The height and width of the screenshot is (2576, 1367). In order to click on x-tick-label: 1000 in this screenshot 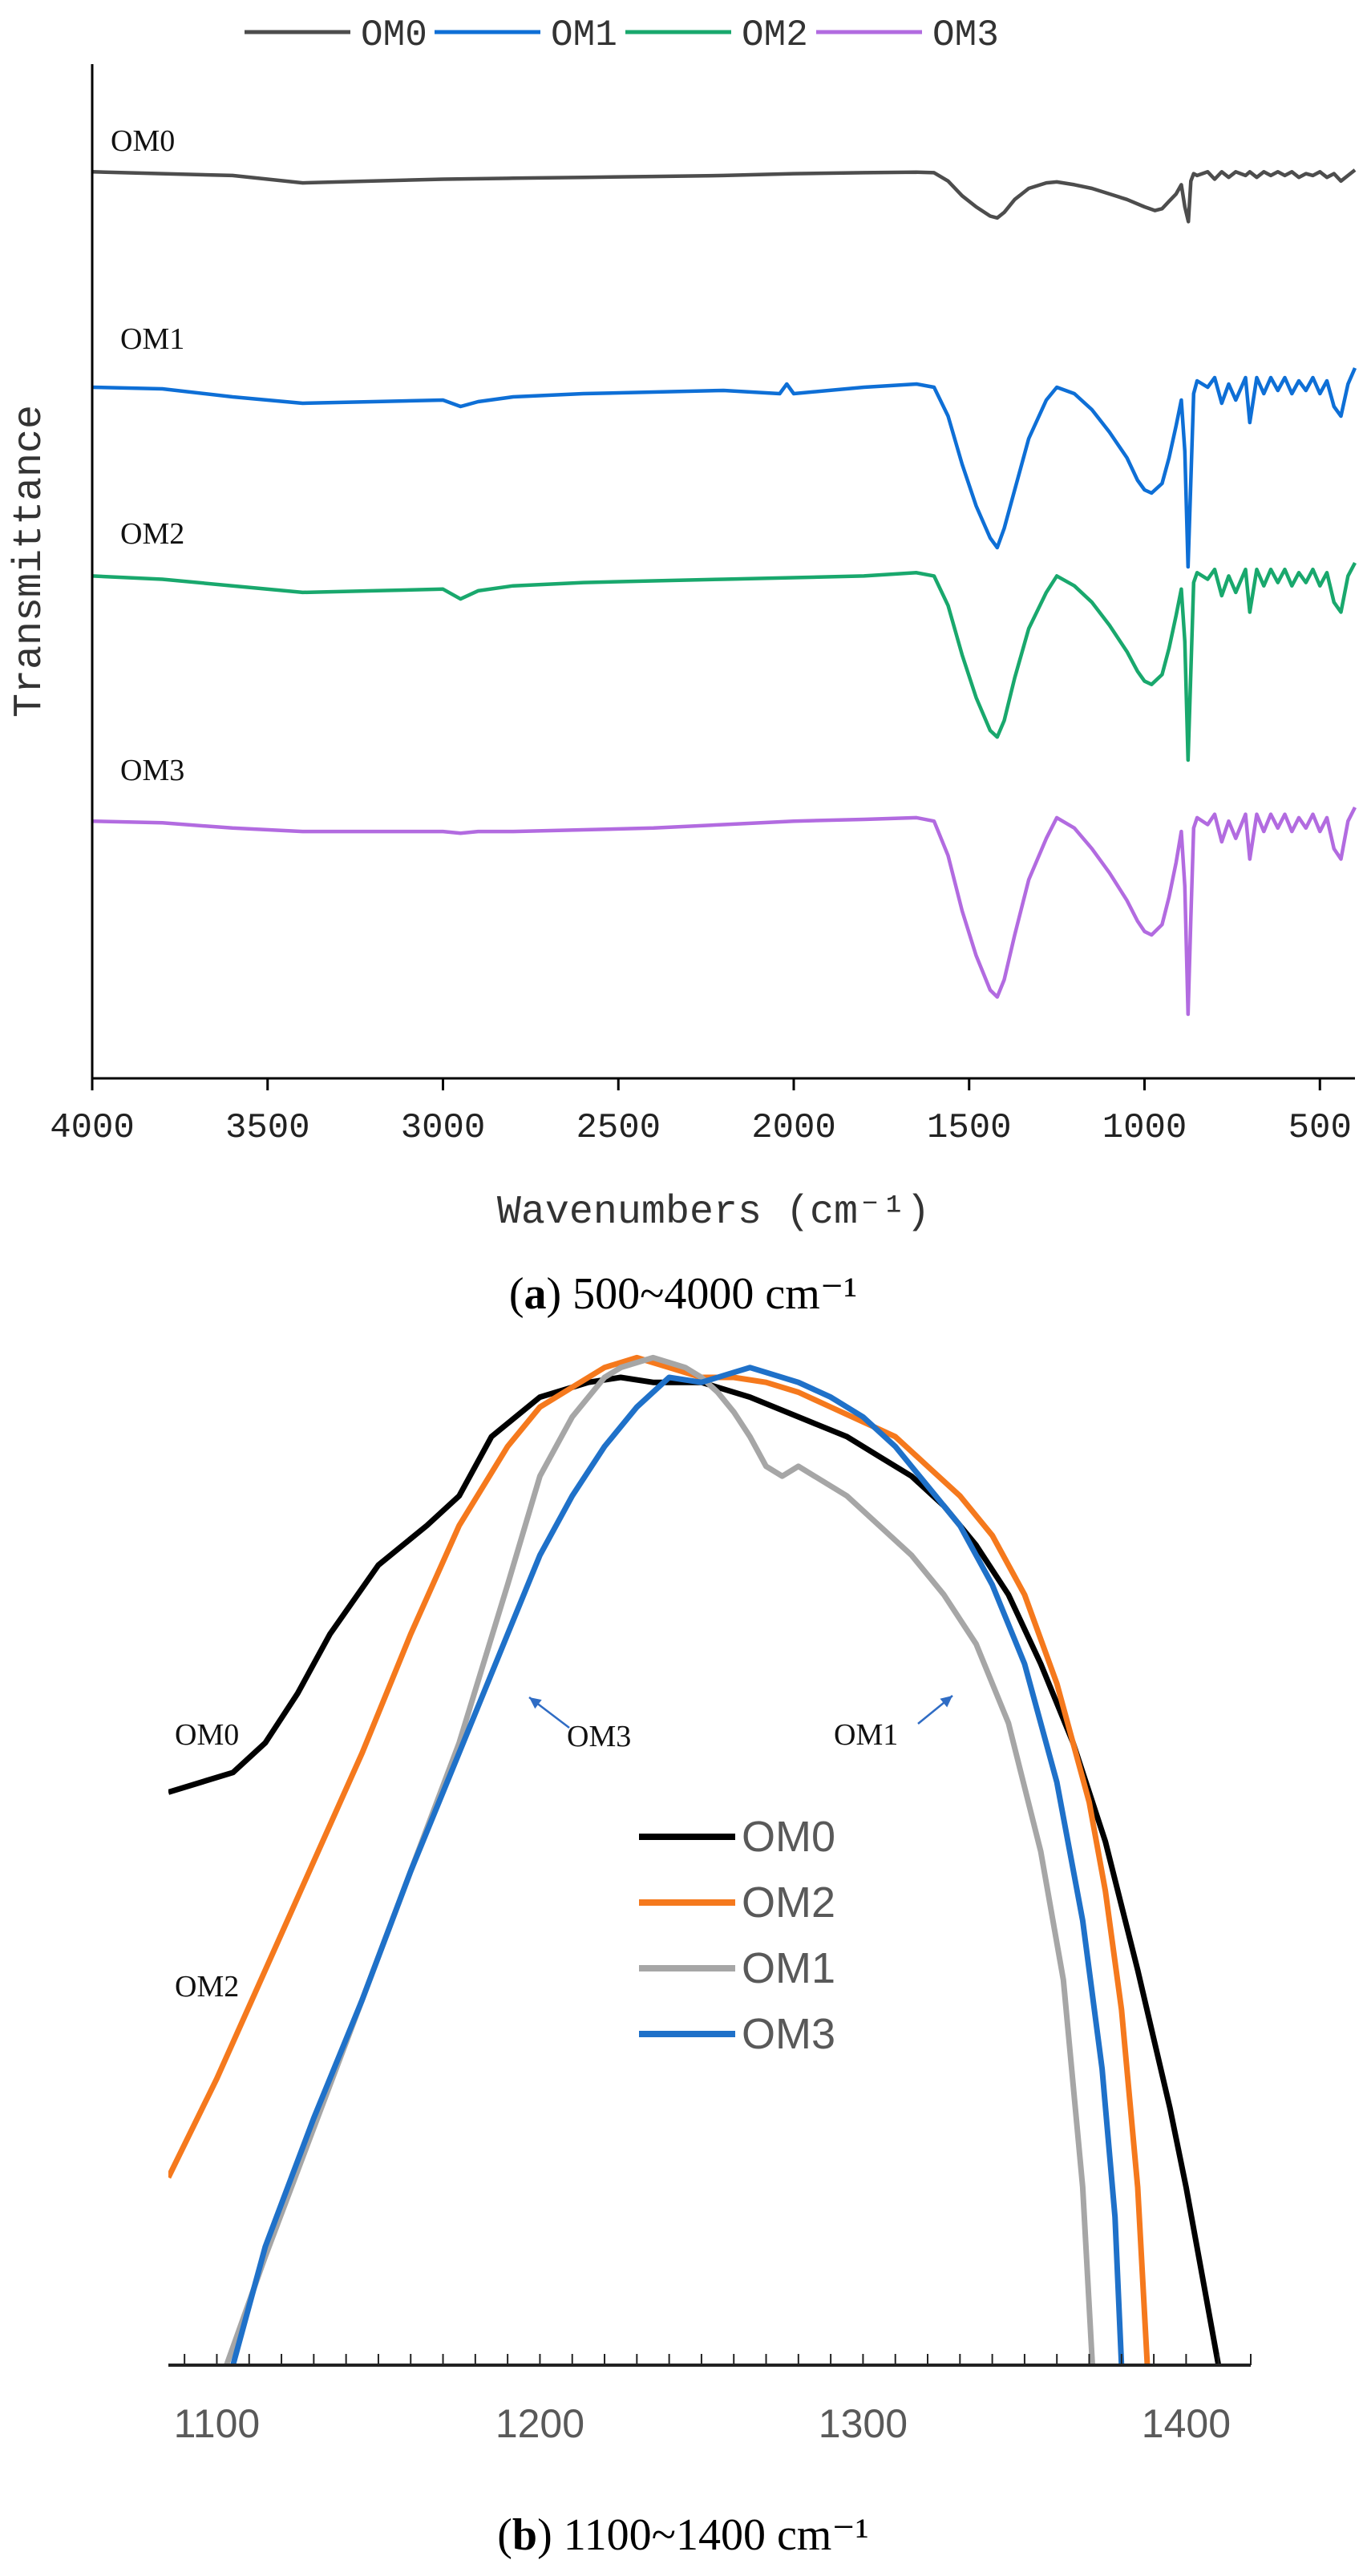, I will do `click(1145, 1128)`.